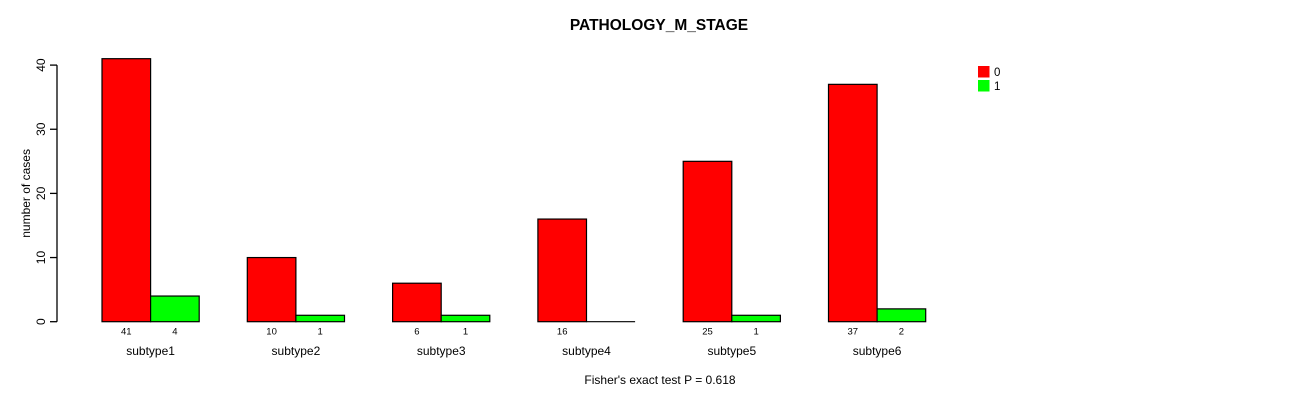 The width and height of the screenshot is (1290, 400). Describe the element at coordinates (707, 332) in the screenshot. I see `bar-count-label: 25` at that location.